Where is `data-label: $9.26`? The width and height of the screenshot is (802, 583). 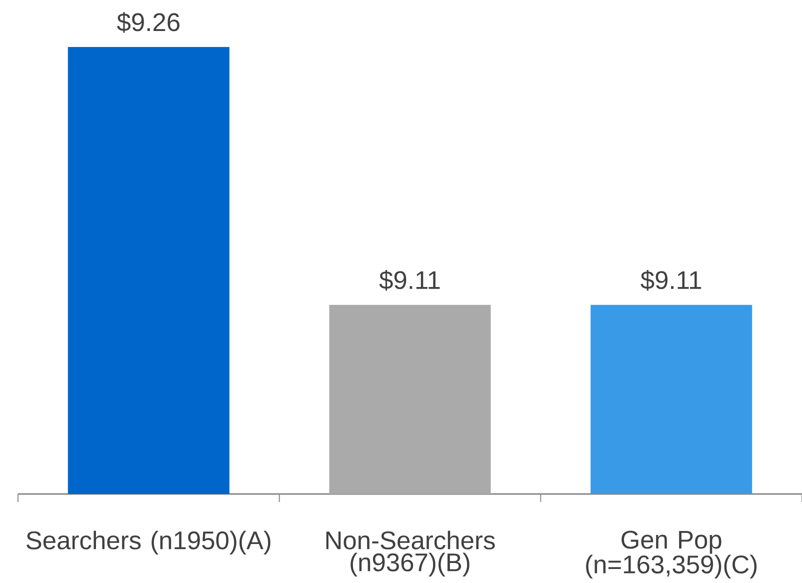
data-label: $9.26 is located at coordinates (148, 22).